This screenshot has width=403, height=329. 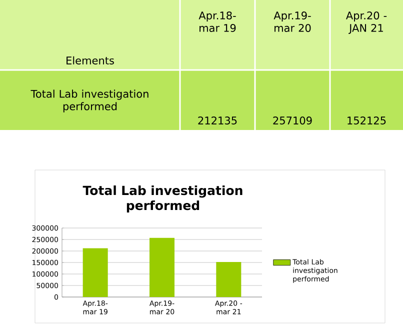 I want to click on chart-title: Total Lab investigation performed, so click(x=162, y=199).